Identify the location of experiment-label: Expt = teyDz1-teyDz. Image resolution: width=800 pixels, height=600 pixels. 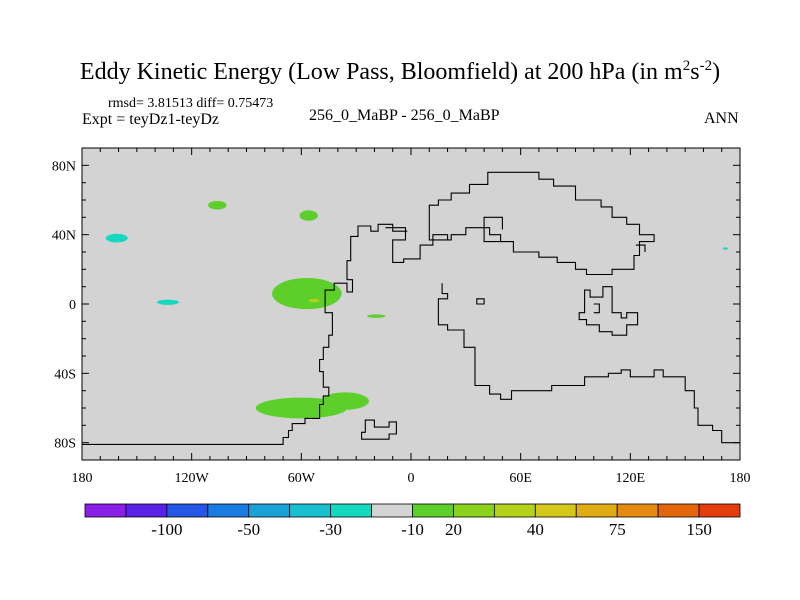
(150, 119).